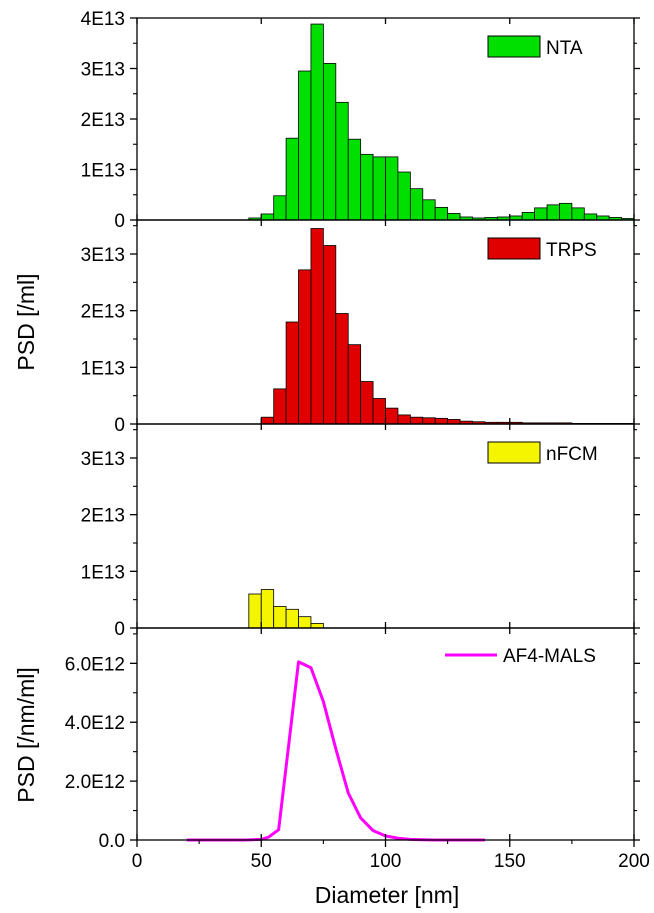 The image size is (654, 913). Describe the element at coordinates (387, 895) in the screenshot. I see `x-axis-label: Diameter [nm]` at that location.